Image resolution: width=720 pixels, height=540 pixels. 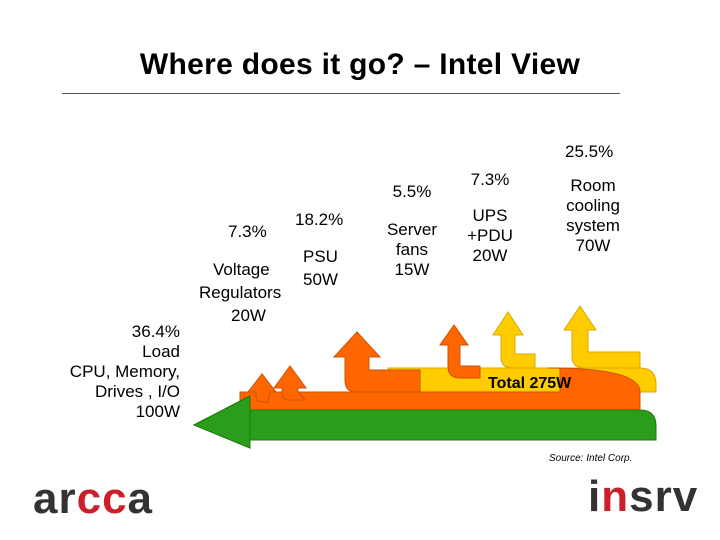 What do you see at coordinates (514, 340) in the screenshot?
I see `ups-pdu-yellow-arrow` at bounding box center [514, 340].